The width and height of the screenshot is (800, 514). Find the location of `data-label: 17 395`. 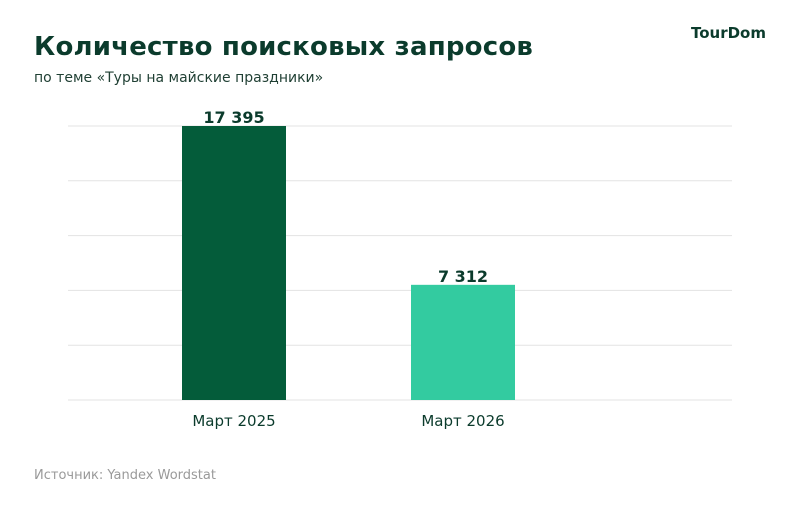

data-label: 17 395 is located at coordinates (233, 117).